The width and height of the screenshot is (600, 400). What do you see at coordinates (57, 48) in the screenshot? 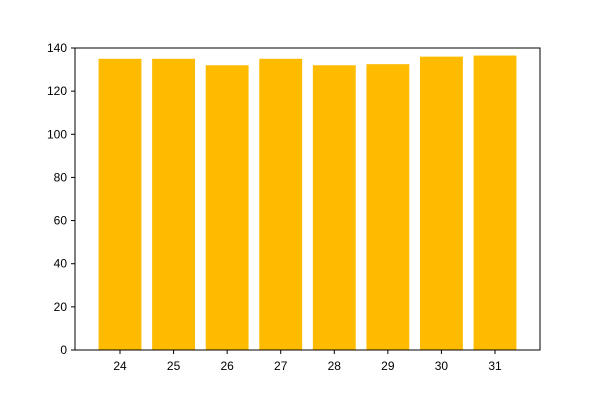
I see `y-tick-label: 140` at bounding box center [57, 48].